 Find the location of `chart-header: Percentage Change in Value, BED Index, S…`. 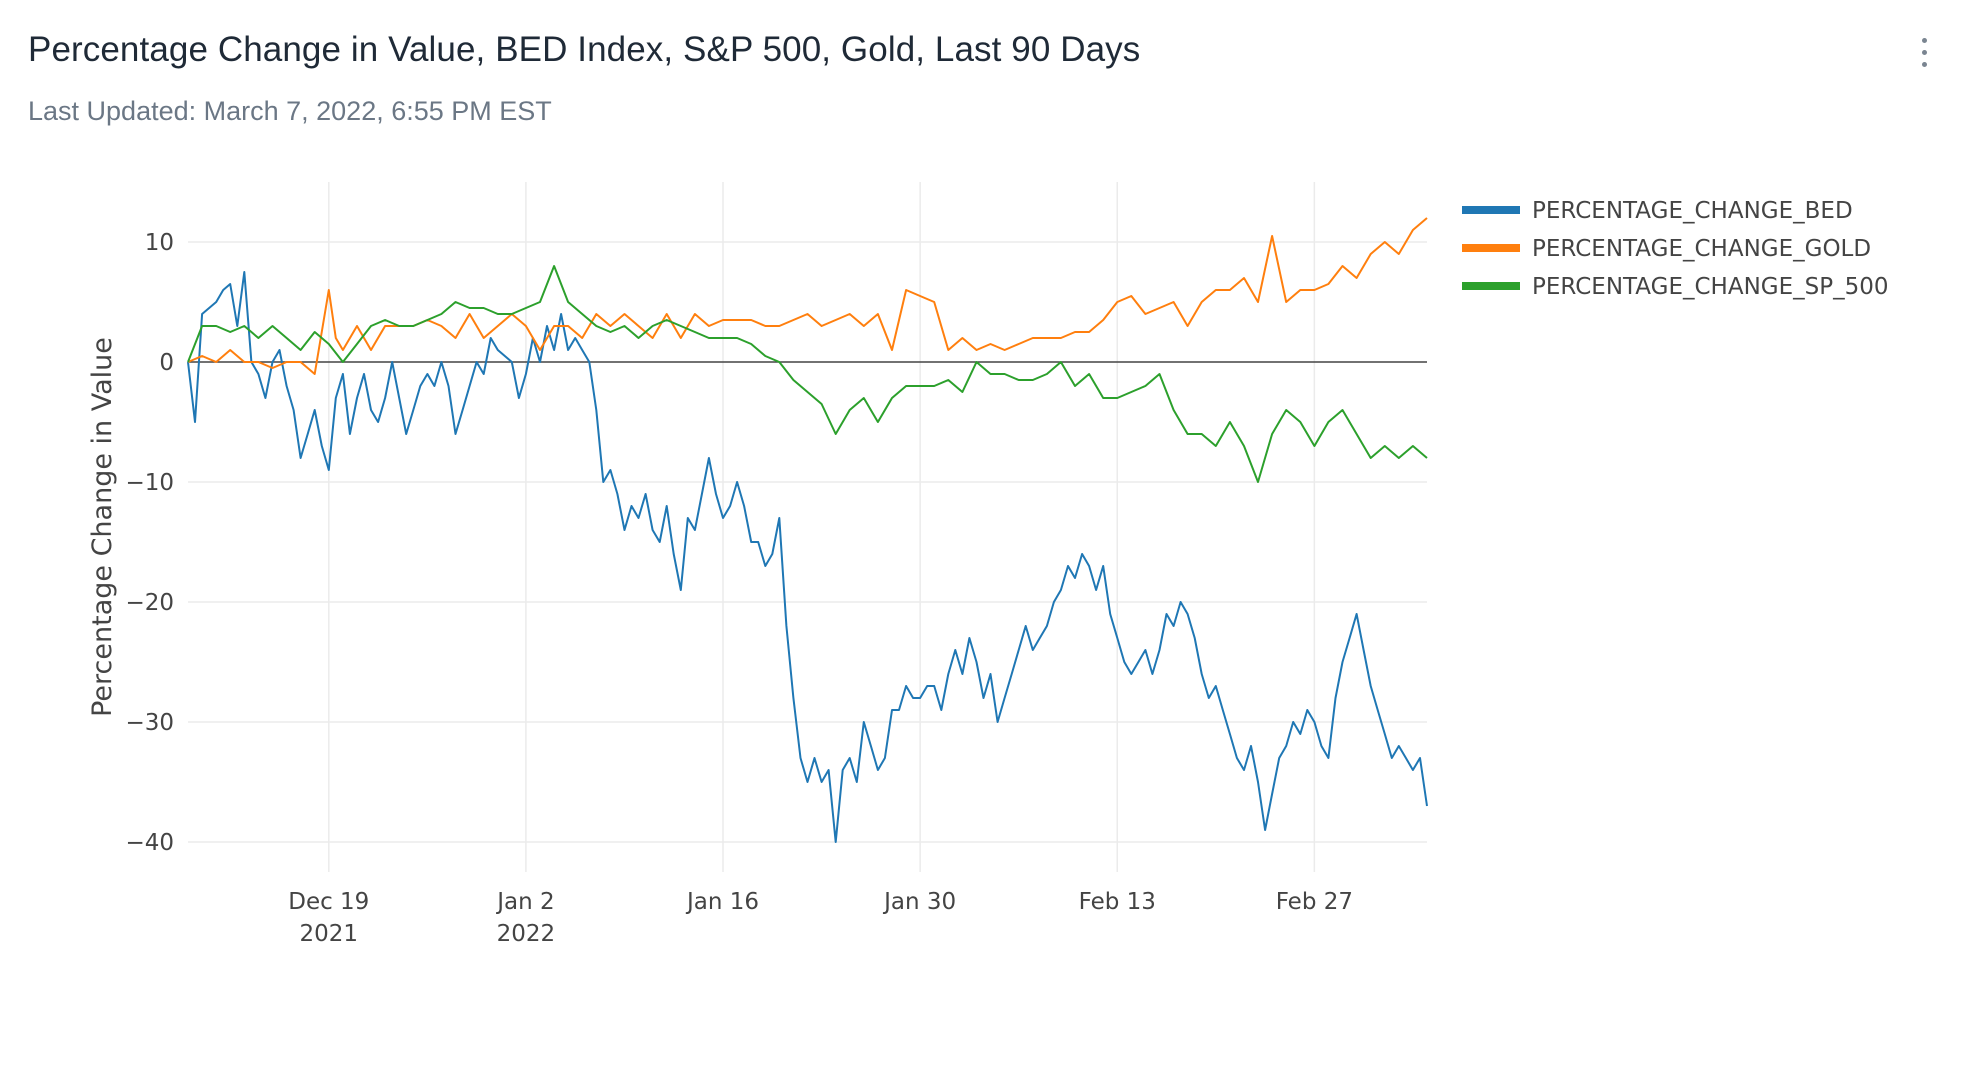

chart-header: Percentage Change in Value, BED Index, S… is located at coordinates (970, 50).